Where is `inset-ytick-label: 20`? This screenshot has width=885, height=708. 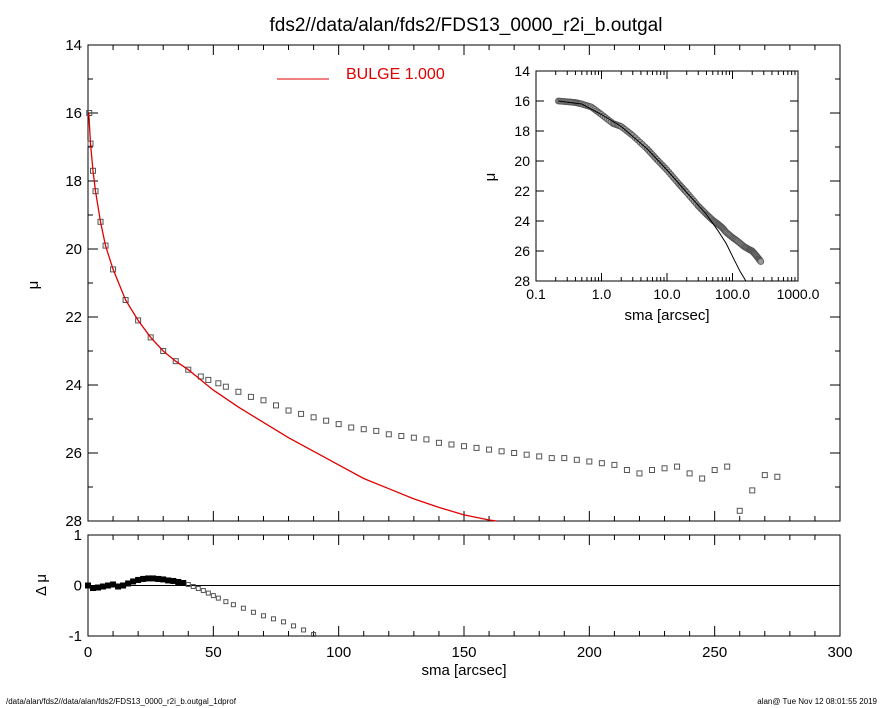
inset-ytick-label: 20 is located at coordinates (522, 161).